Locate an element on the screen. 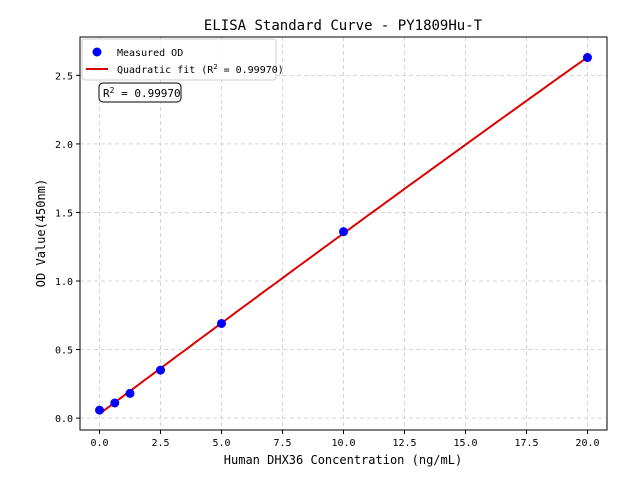 The image size is (640, 484). legend: Measured OD Quadratic fit (R2 = 0.99970) is located at coordinates (182, 59).